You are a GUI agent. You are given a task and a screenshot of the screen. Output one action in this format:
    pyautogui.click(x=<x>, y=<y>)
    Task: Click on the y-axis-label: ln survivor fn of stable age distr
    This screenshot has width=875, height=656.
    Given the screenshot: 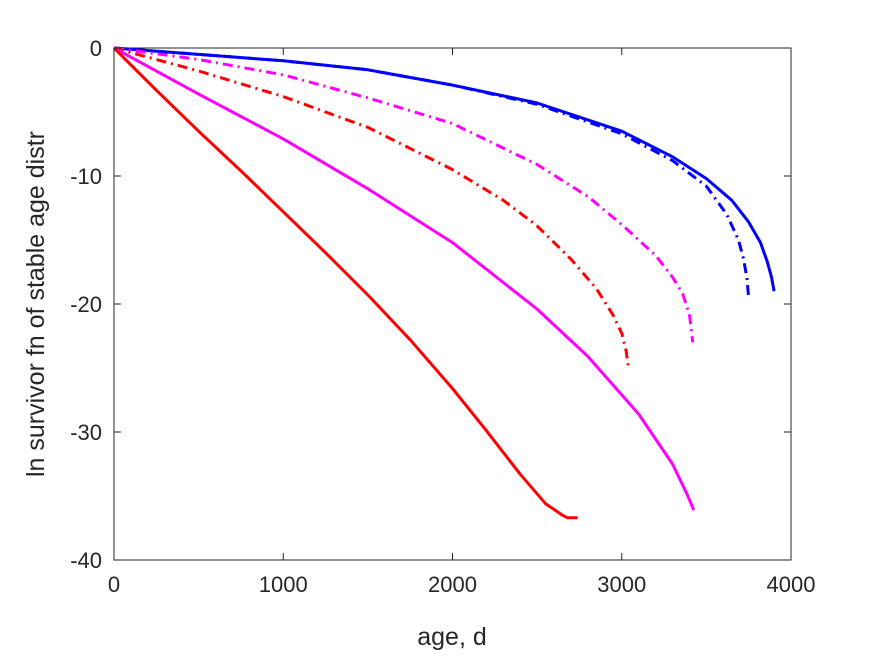 What is the action you would take?
    pyautogui.click(x=36, y=304)
    